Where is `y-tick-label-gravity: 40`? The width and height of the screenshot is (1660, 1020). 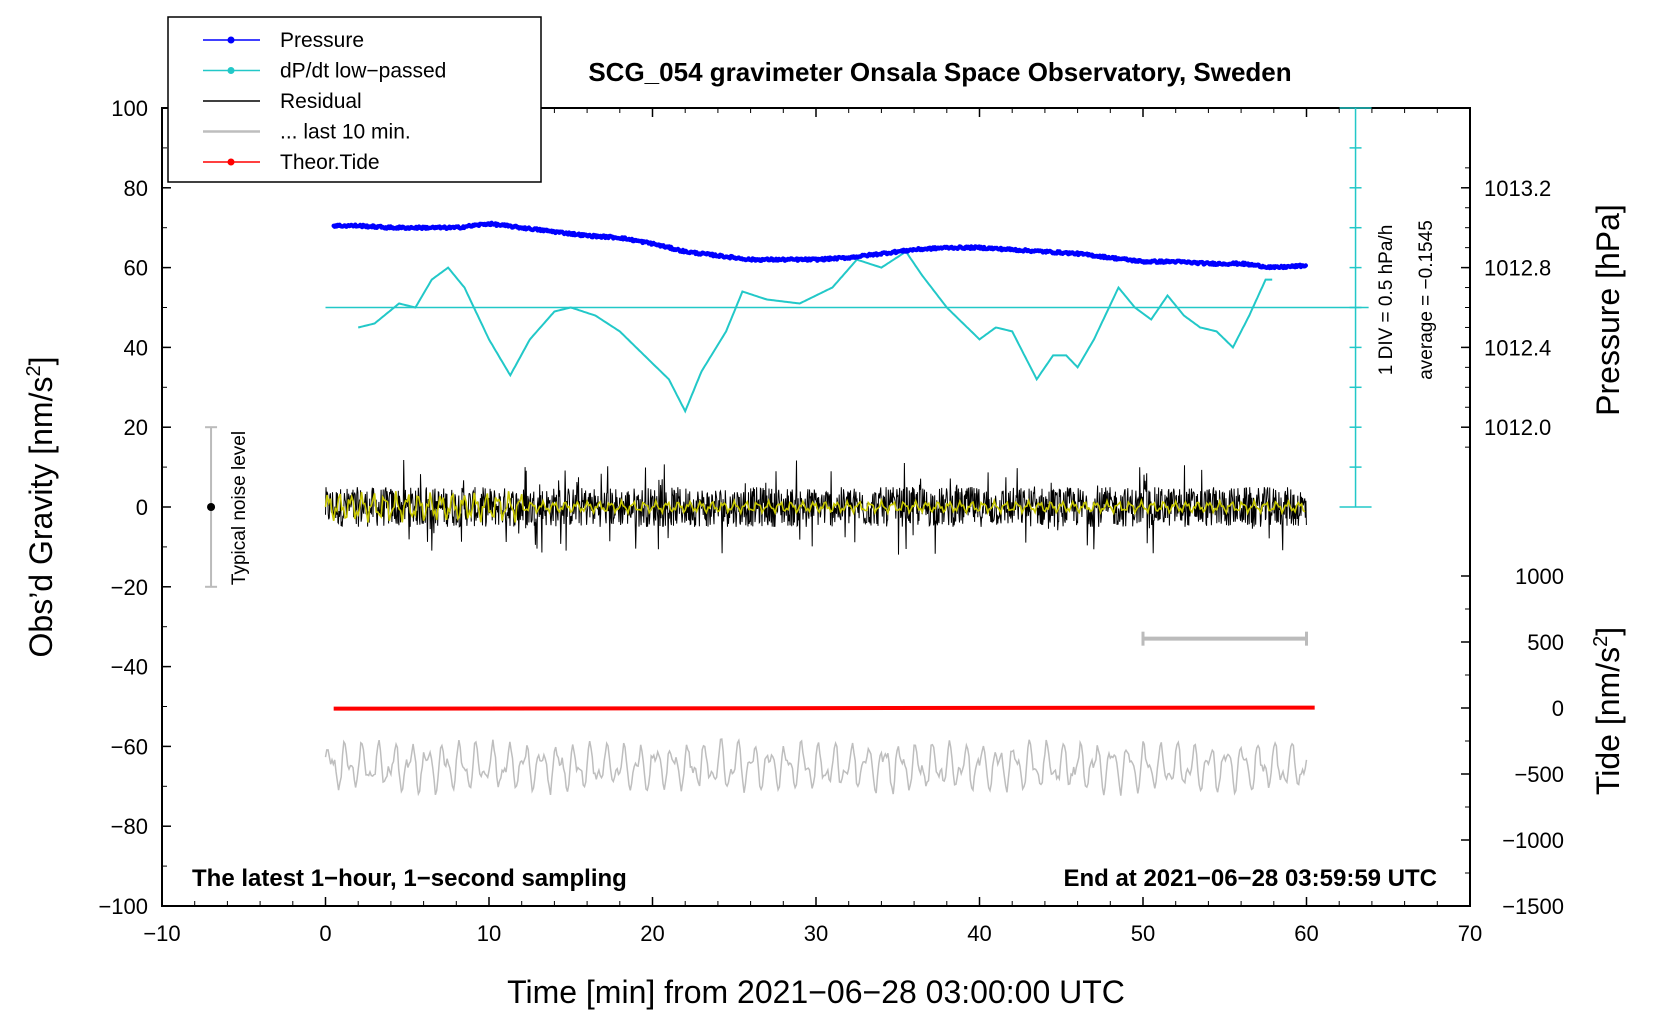
y-tick-label-gravity: 40 is located at coordinates (136, 347).